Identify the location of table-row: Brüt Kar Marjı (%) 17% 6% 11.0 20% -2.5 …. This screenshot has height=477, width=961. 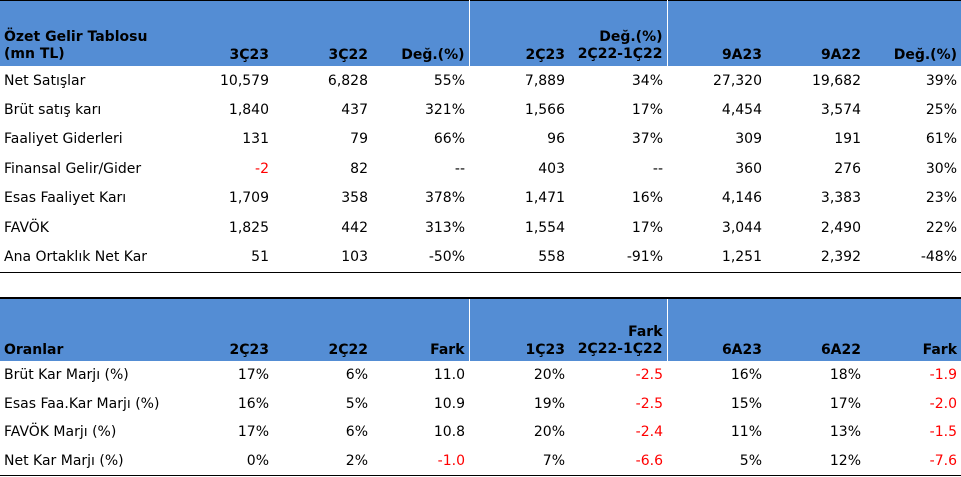
(480, 375).